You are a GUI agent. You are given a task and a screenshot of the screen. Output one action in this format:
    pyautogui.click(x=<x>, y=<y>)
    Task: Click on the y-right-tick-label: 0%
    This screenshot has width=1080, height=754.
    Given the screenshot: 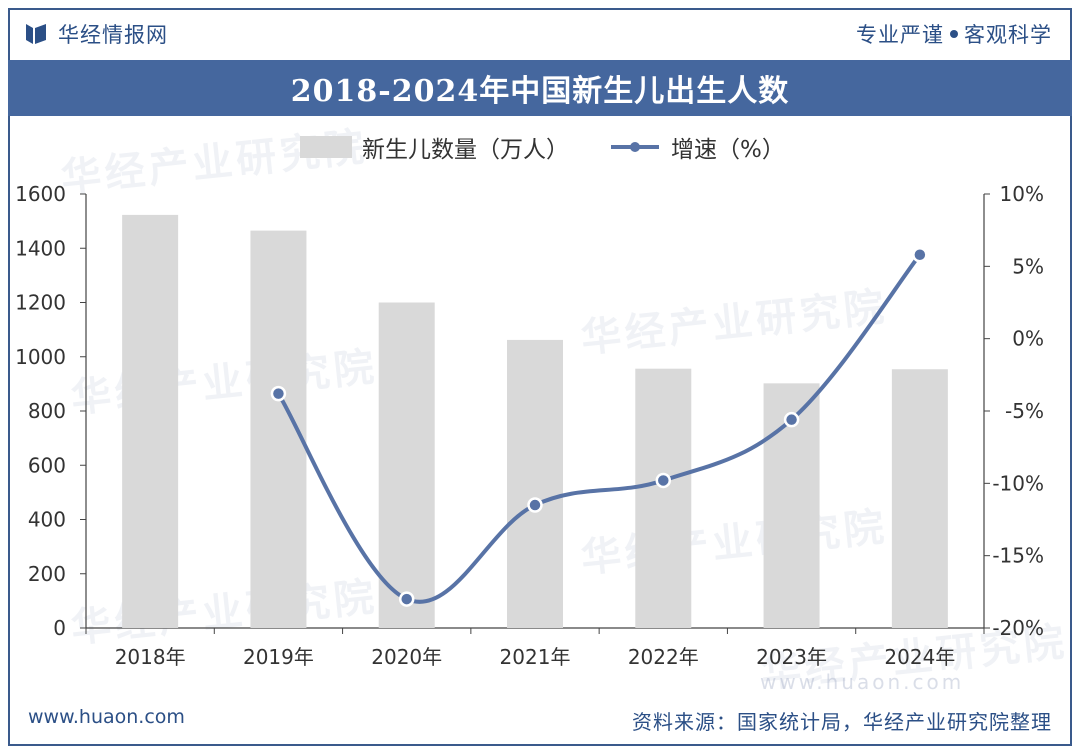 What is the action you would take?
    pyautogui.click(x=1028, y=339)
    